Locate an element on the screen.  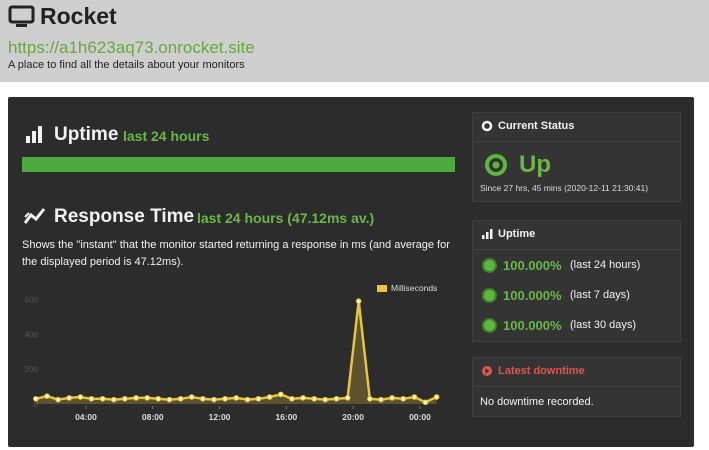
uptime-row-period: (last 30 days) is located at coordinates (603, 325).